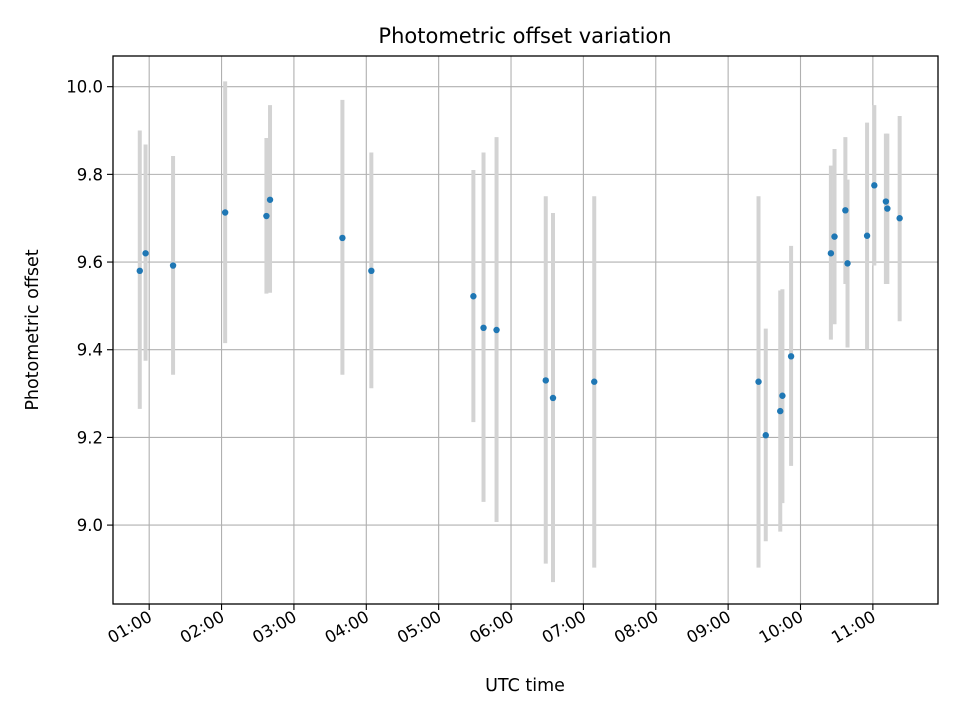  What do you see at coordinates (33, 329) in the screenshot?
I see `y-axis-label: Photometric offset` at bounding box center [33, 329].